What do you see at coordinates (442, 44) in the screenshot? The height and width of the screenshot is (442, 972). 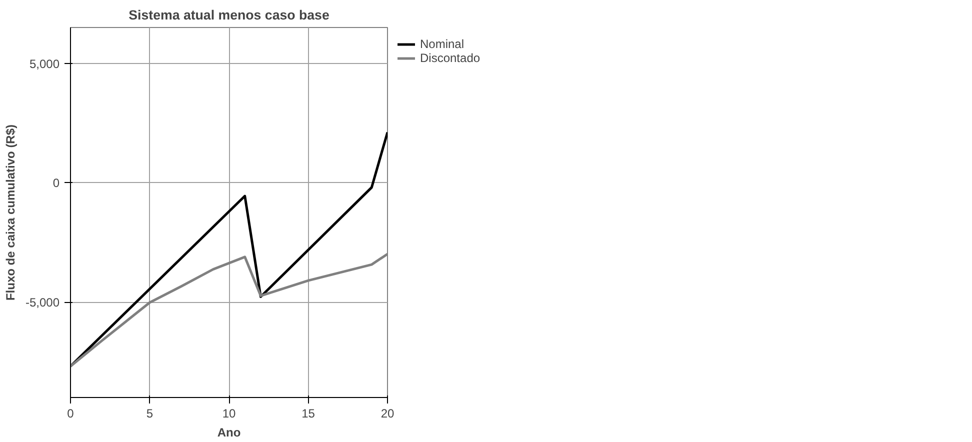 I see `legend-label: Nominal` at bounding box center [442, 44].